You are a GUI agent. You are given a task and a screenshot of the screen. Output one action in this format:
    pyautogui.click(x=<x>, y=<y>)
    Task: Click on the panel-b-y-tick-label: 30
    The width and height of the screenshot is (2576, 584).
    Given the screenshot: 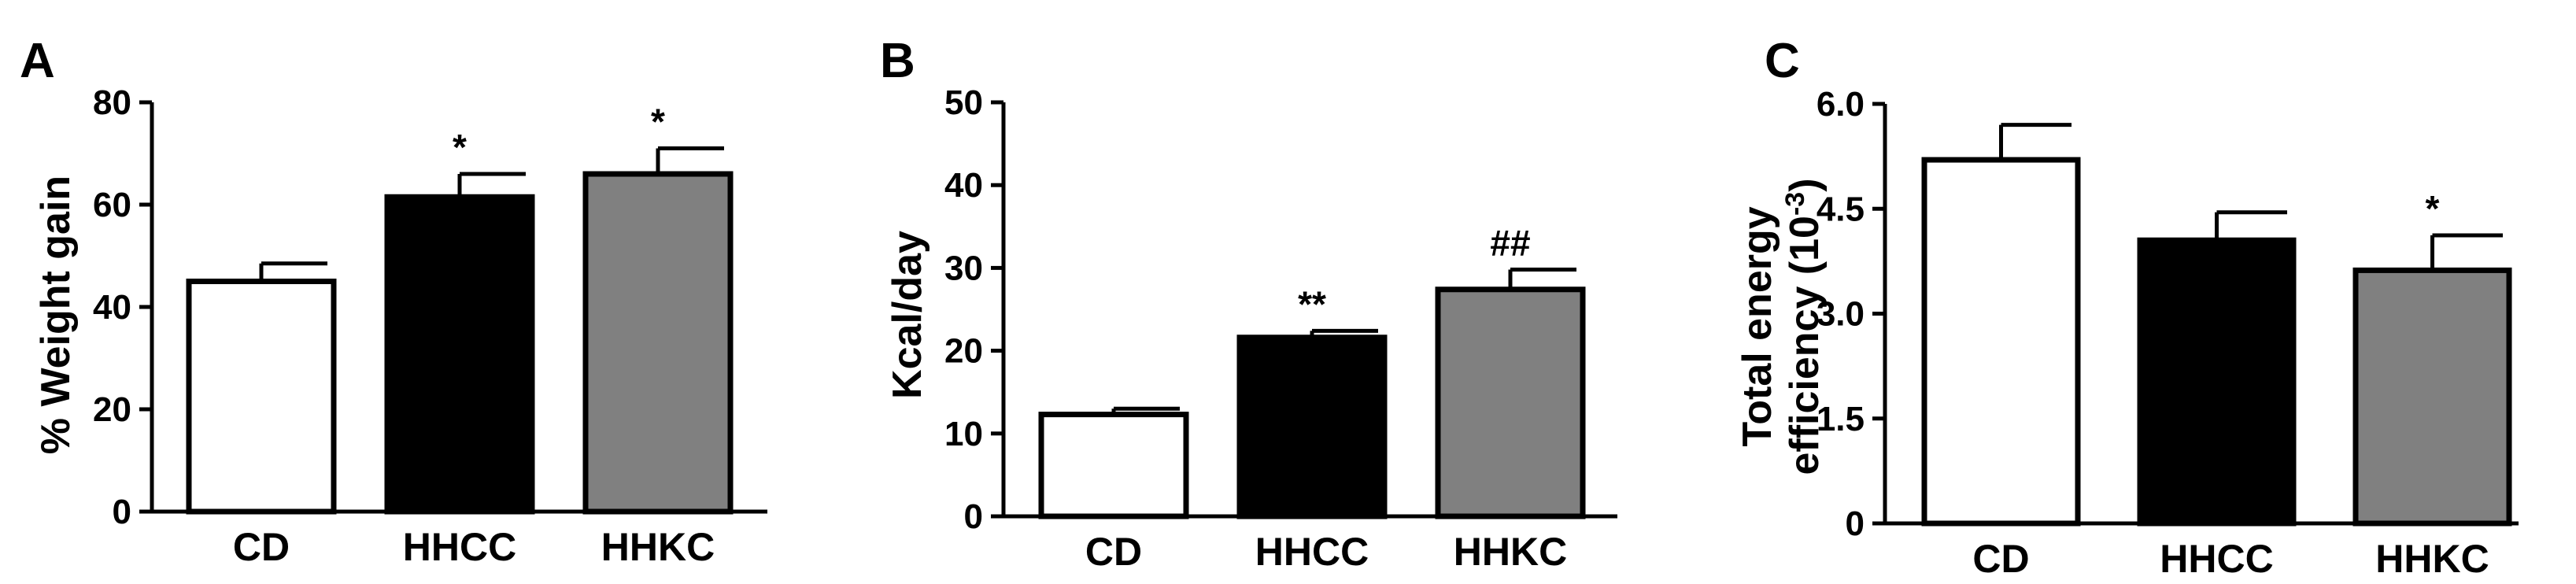 What is the action you would take?
    pyautogui.click(x=963, y=268)
    